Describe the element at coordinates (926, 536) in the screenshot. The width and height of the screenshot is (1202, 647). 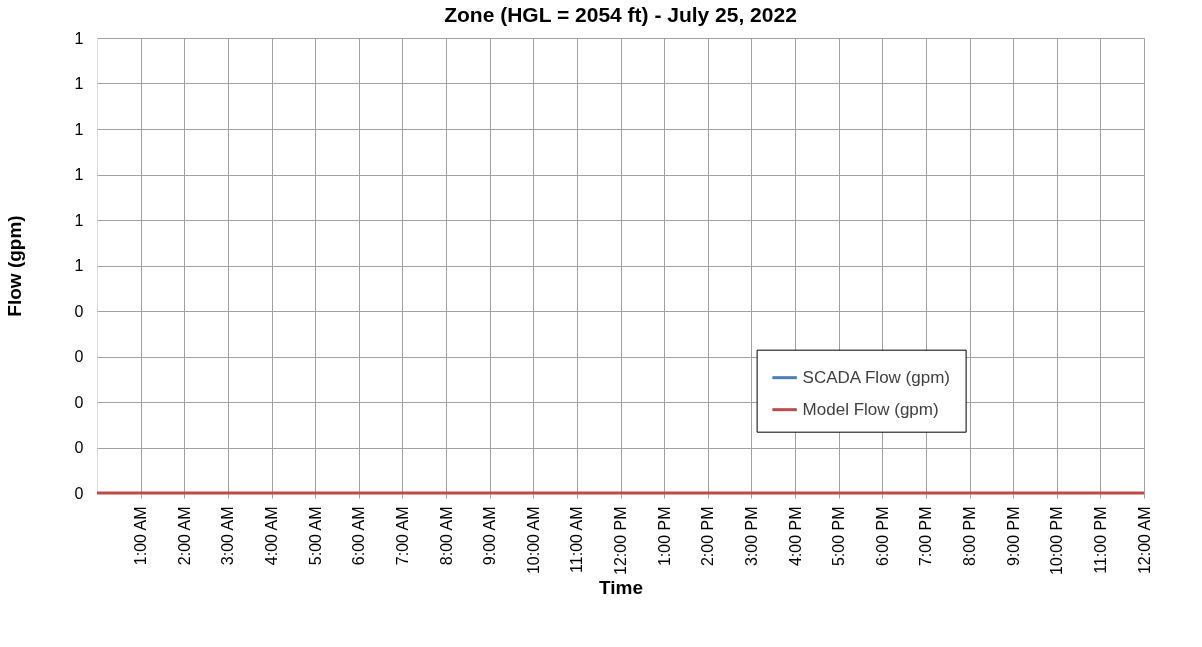
I see `x-tick-label: 7:00 PM` at that location.